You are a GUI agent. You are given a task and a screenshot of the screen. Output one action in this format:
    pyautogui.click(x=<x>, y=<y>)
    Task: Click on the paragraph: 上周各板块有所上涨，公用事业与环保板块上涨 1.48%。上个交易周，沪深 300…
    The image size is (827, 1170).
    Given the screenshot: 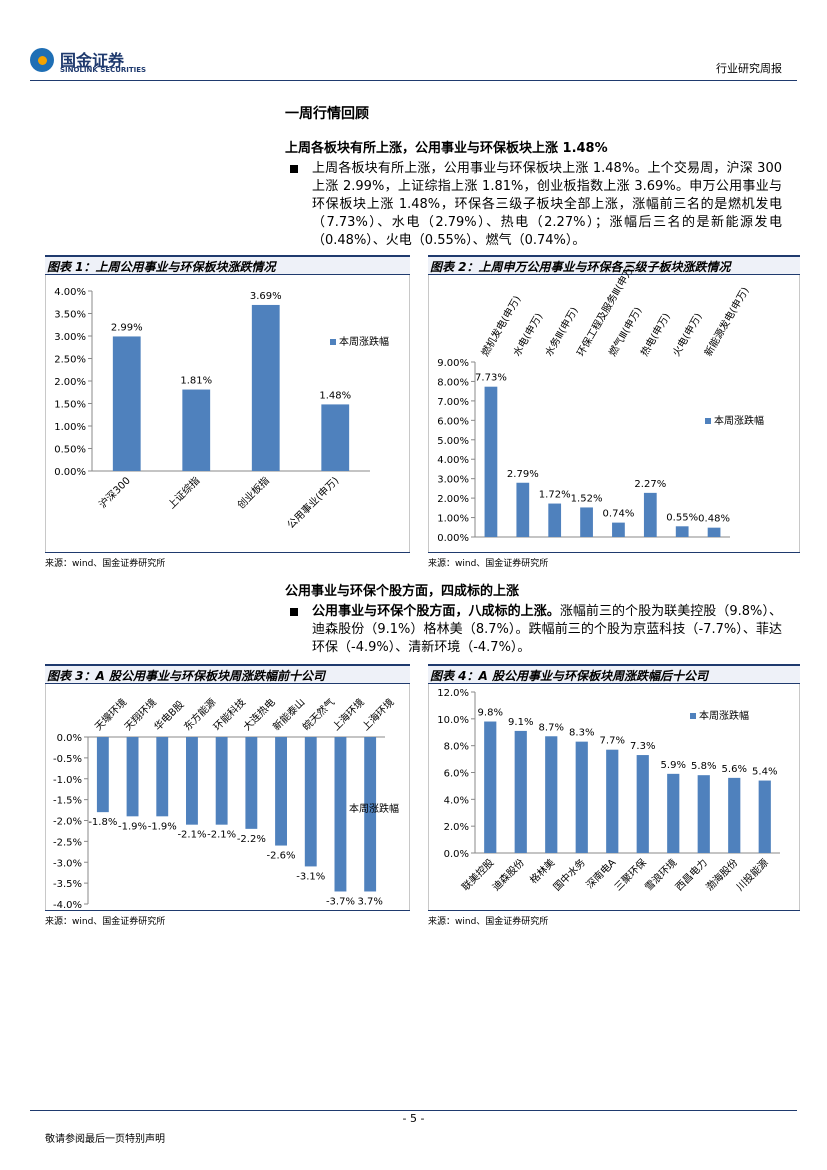 What is the action you would take?
    pyautogui.click(x=547, y=204)
    